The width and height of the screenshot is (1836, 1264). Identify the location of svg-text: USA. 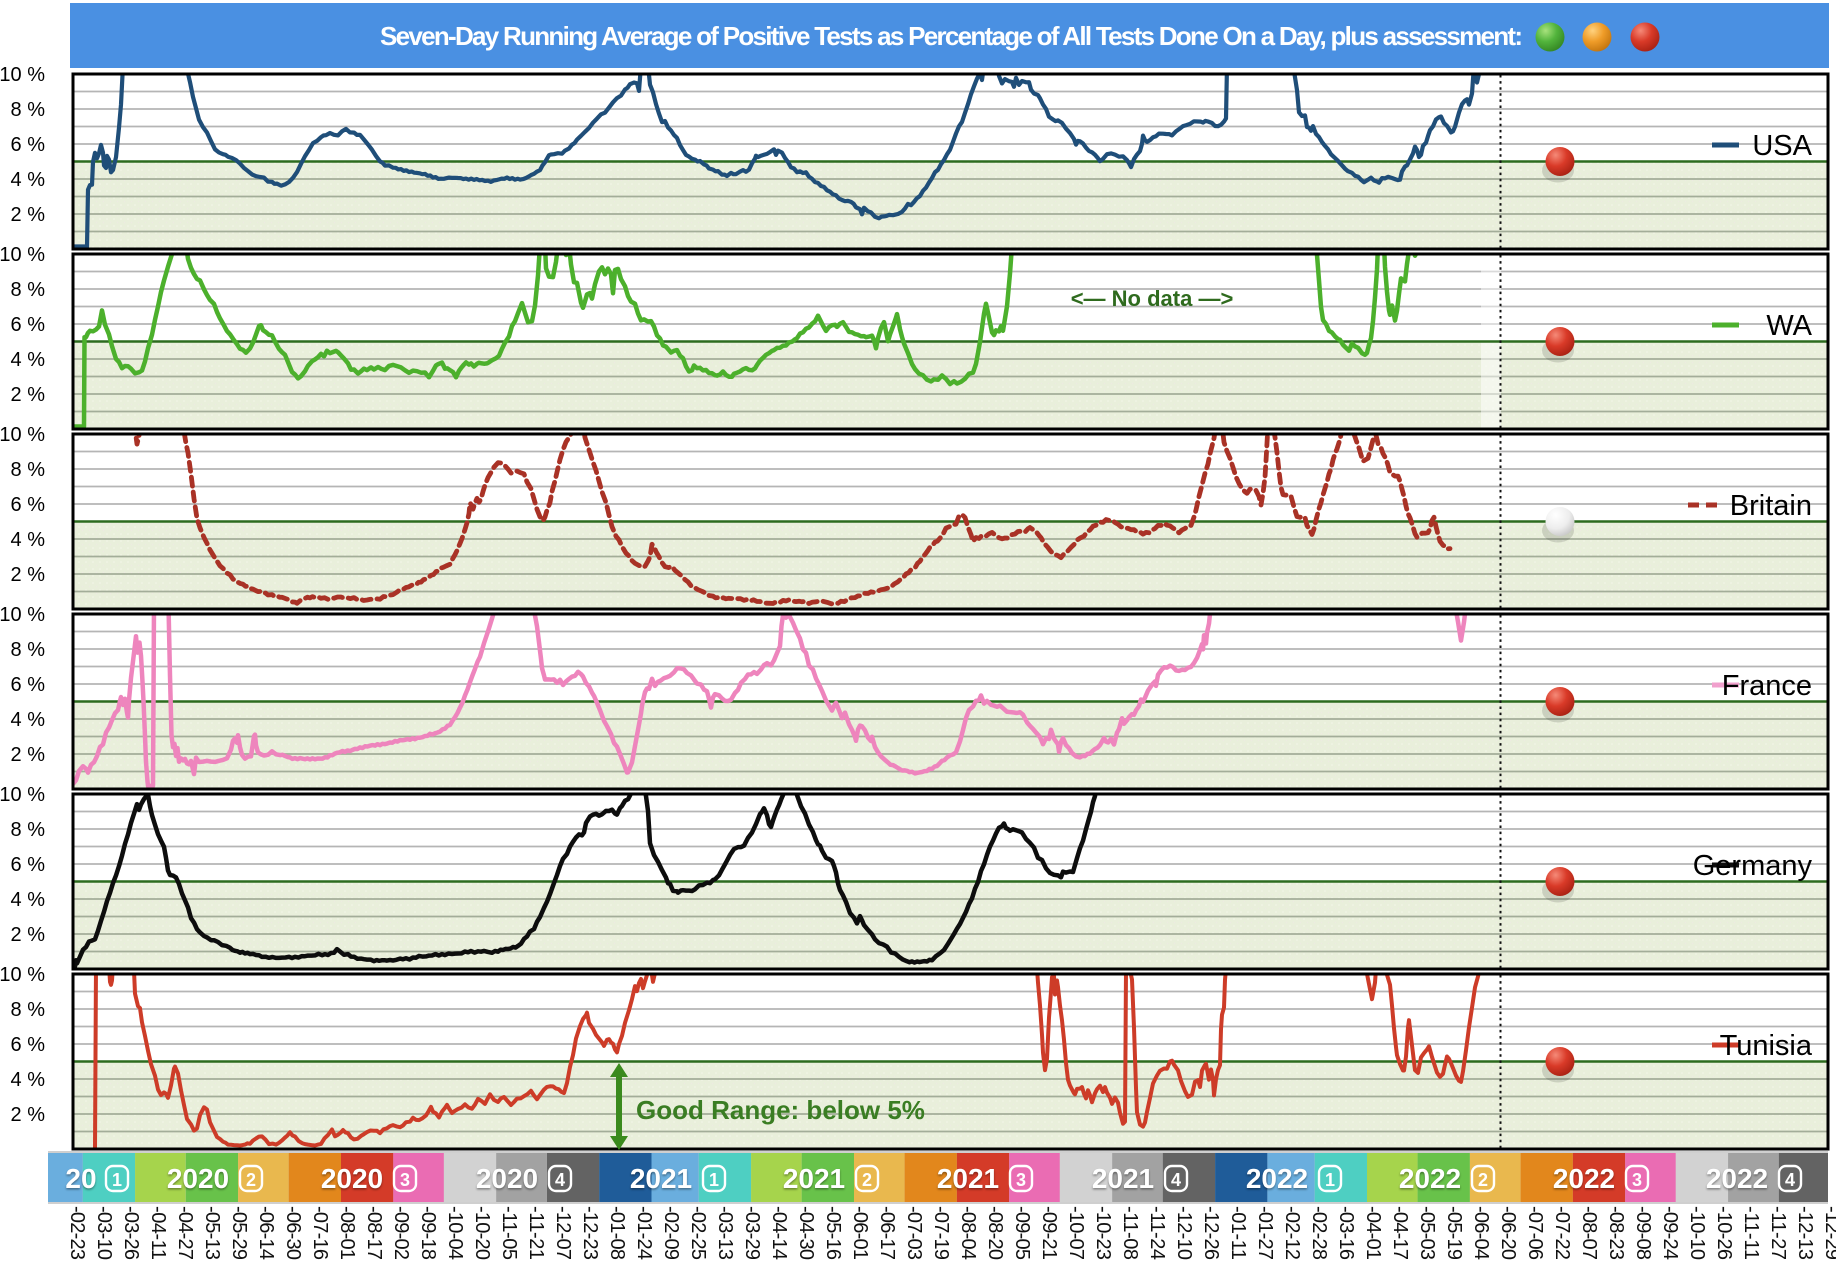
(1782, 146).